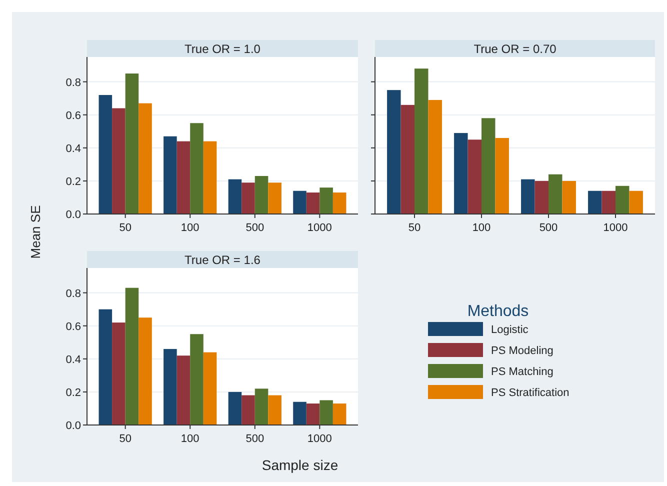 The width and height of the screenshot is (667, 486). What do you see at coordinates (530, 393) in the screenshot?
I see `legend-label: PS Stratification` at bounding box center [530, 393].